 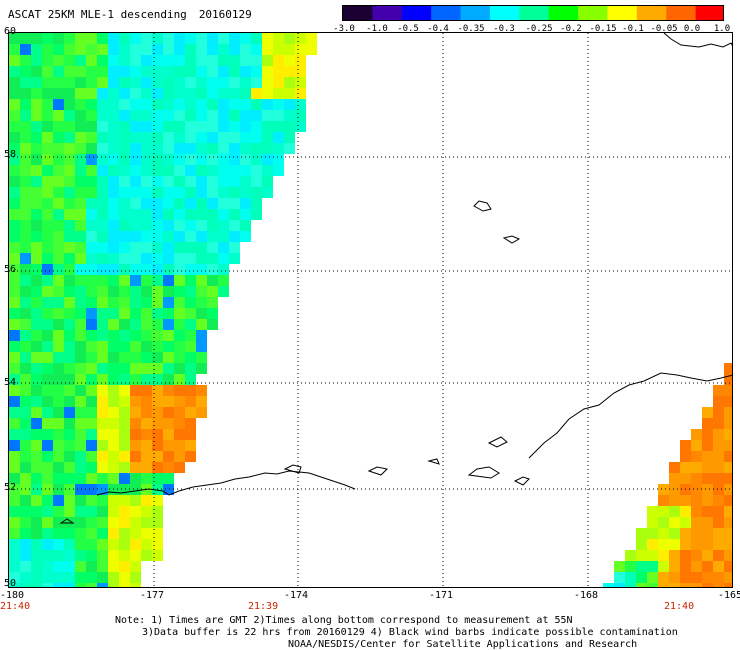 What do you see at coordinates (539, 29) in the screenshot?
I see `scale-label: -0.25` at bounding box center [539, 29].